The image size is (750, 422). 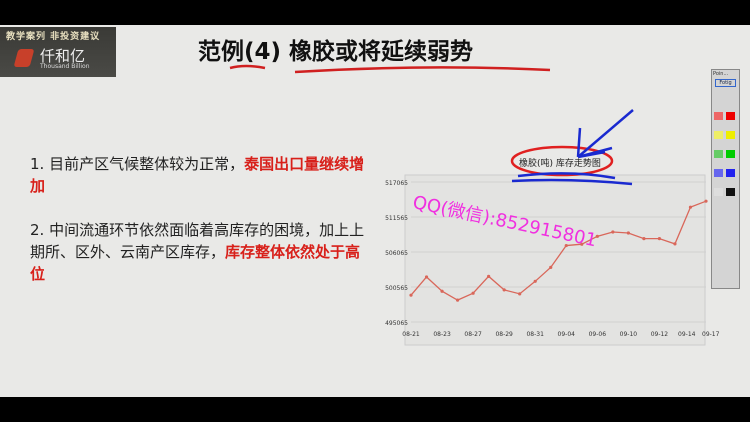 I want to click on pointer-toolbar: Poin... Fotig, so click(x=725, y=179).